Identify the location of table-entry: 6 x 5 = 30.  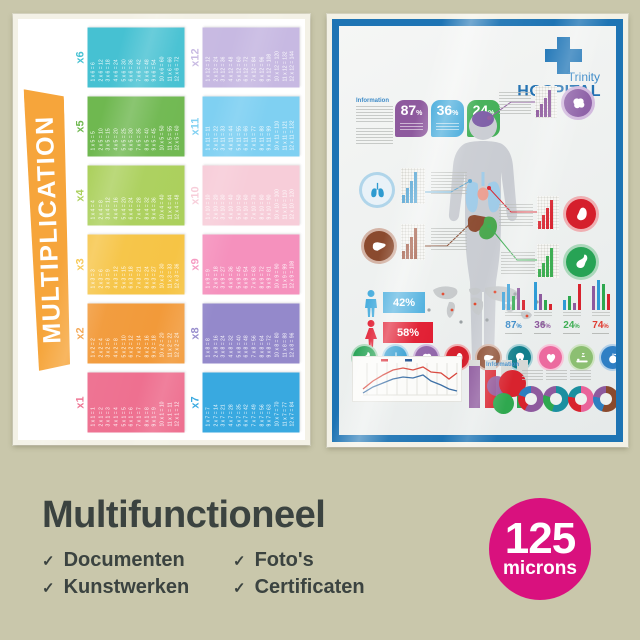
(131, 138).